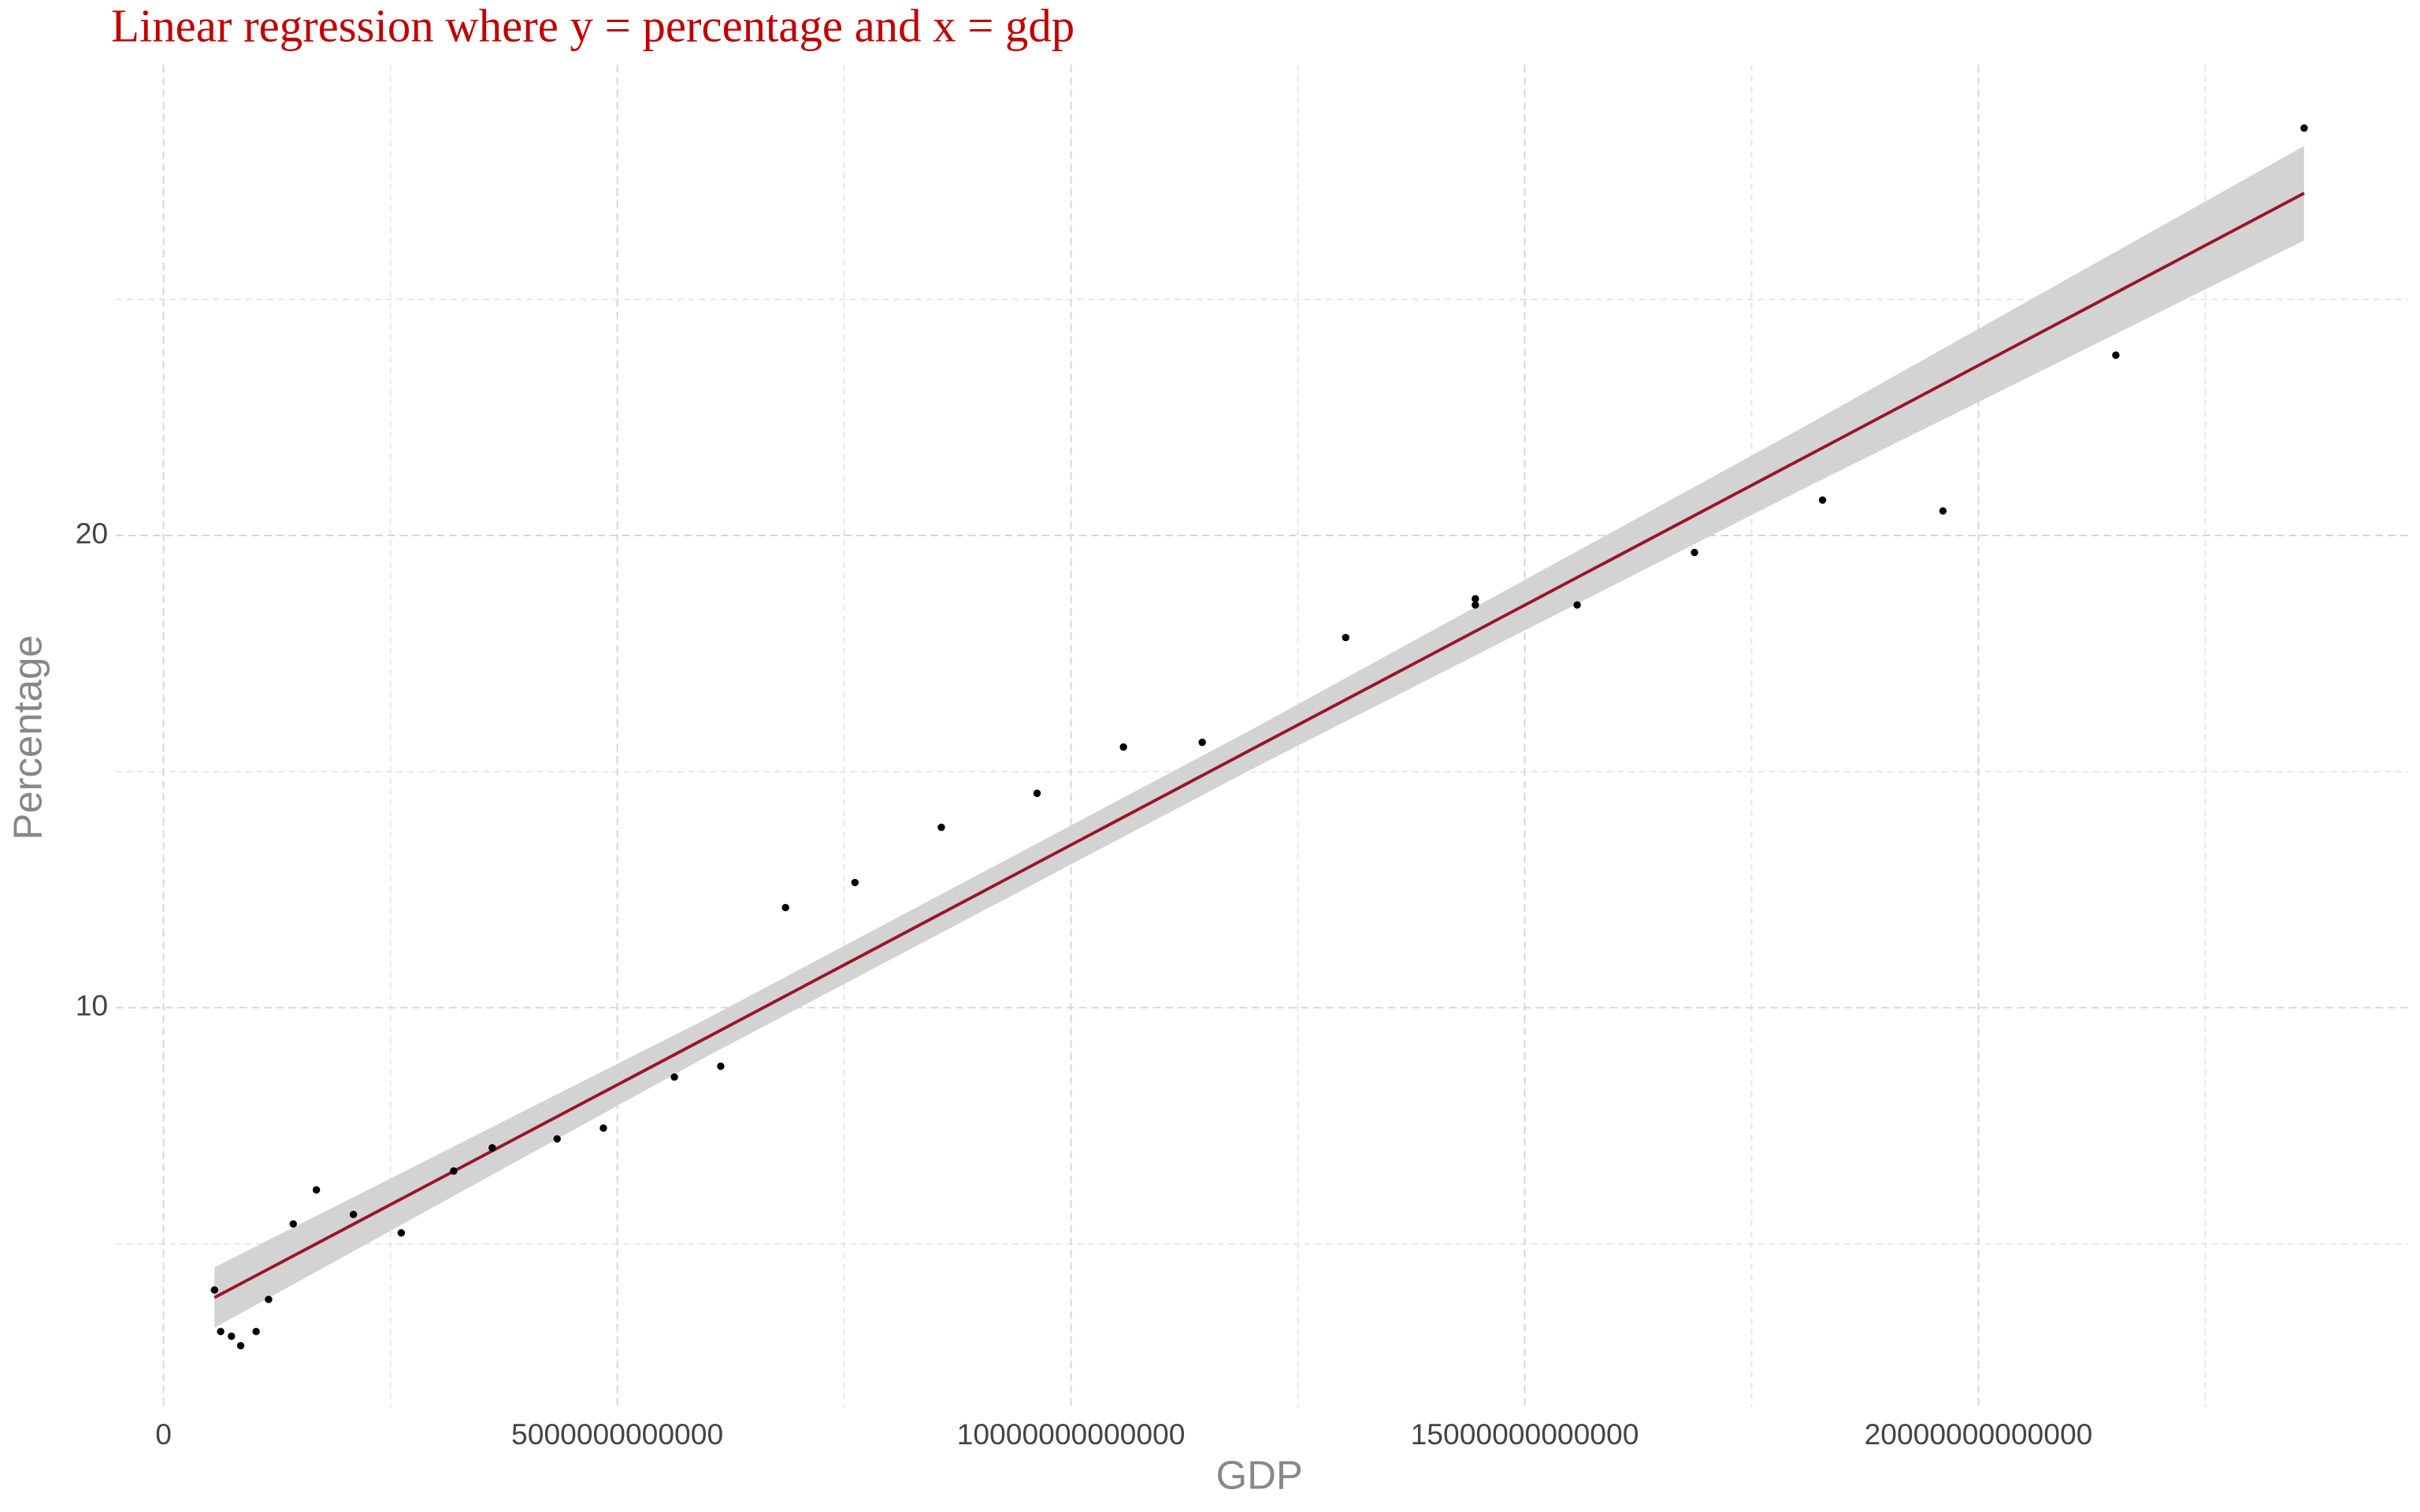  I want to click on x-tick-label: 5000000000000, so click(617, 1434).